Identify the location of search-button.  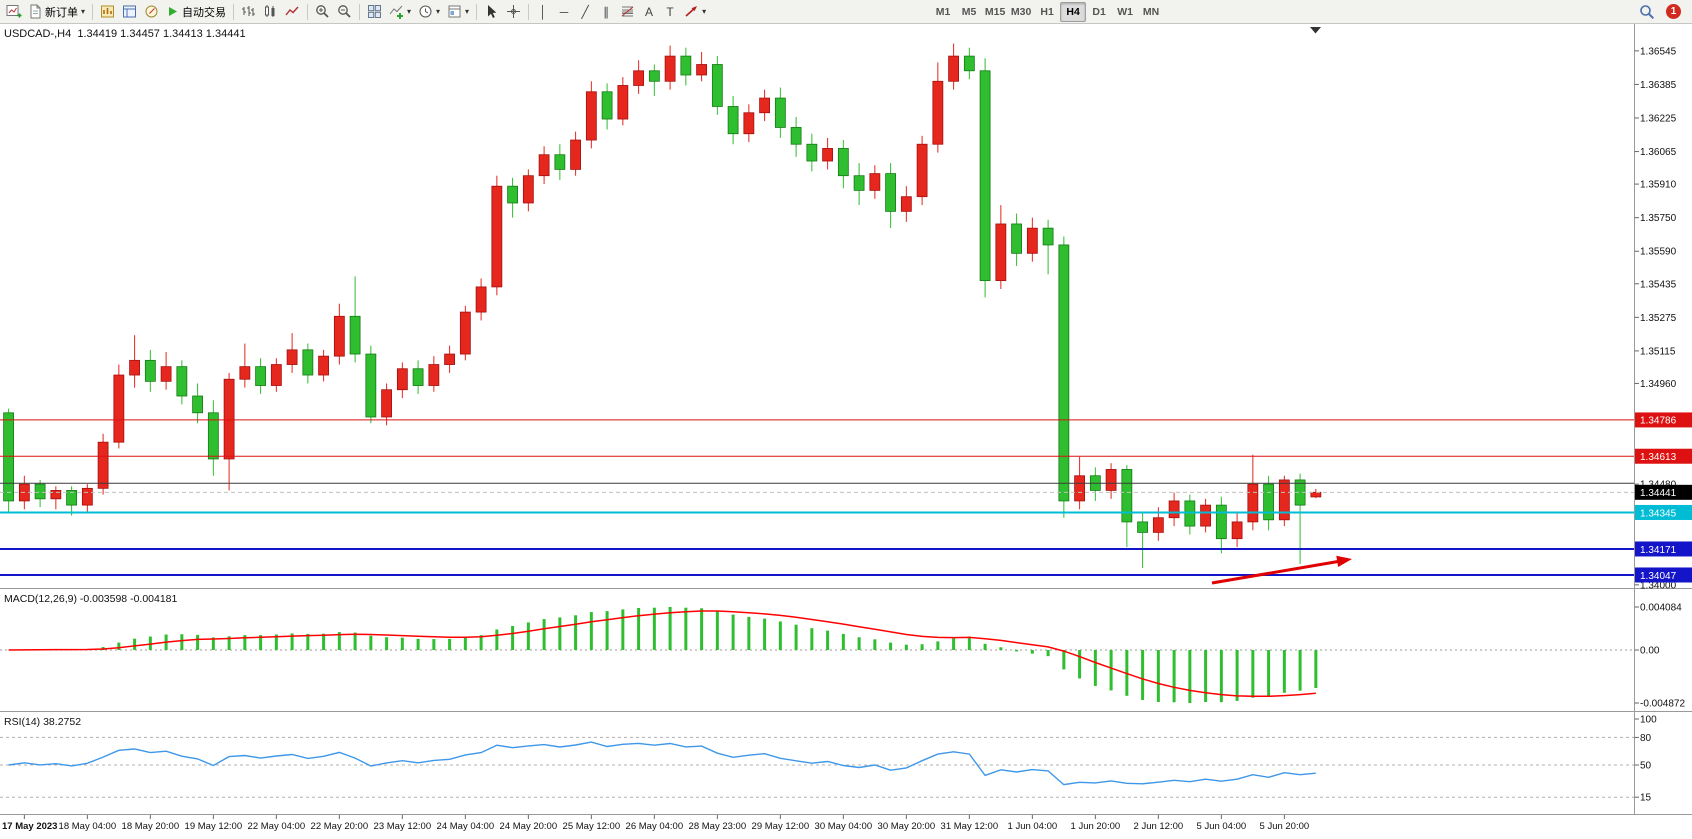
(1647, 12).